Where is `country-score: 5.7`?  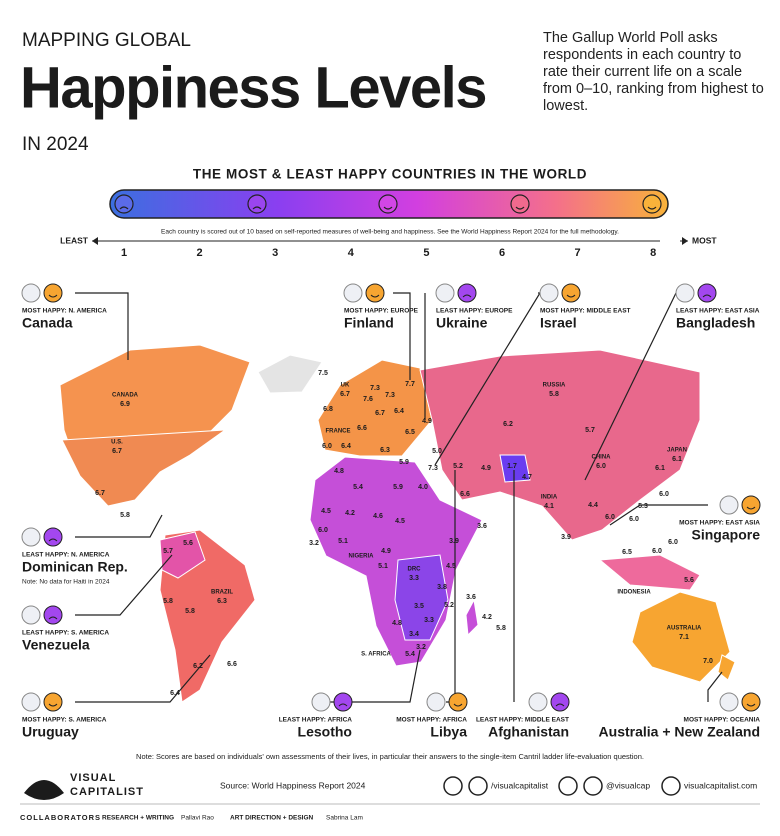
country-score: 5.7 is located at coordinates (590, 430).